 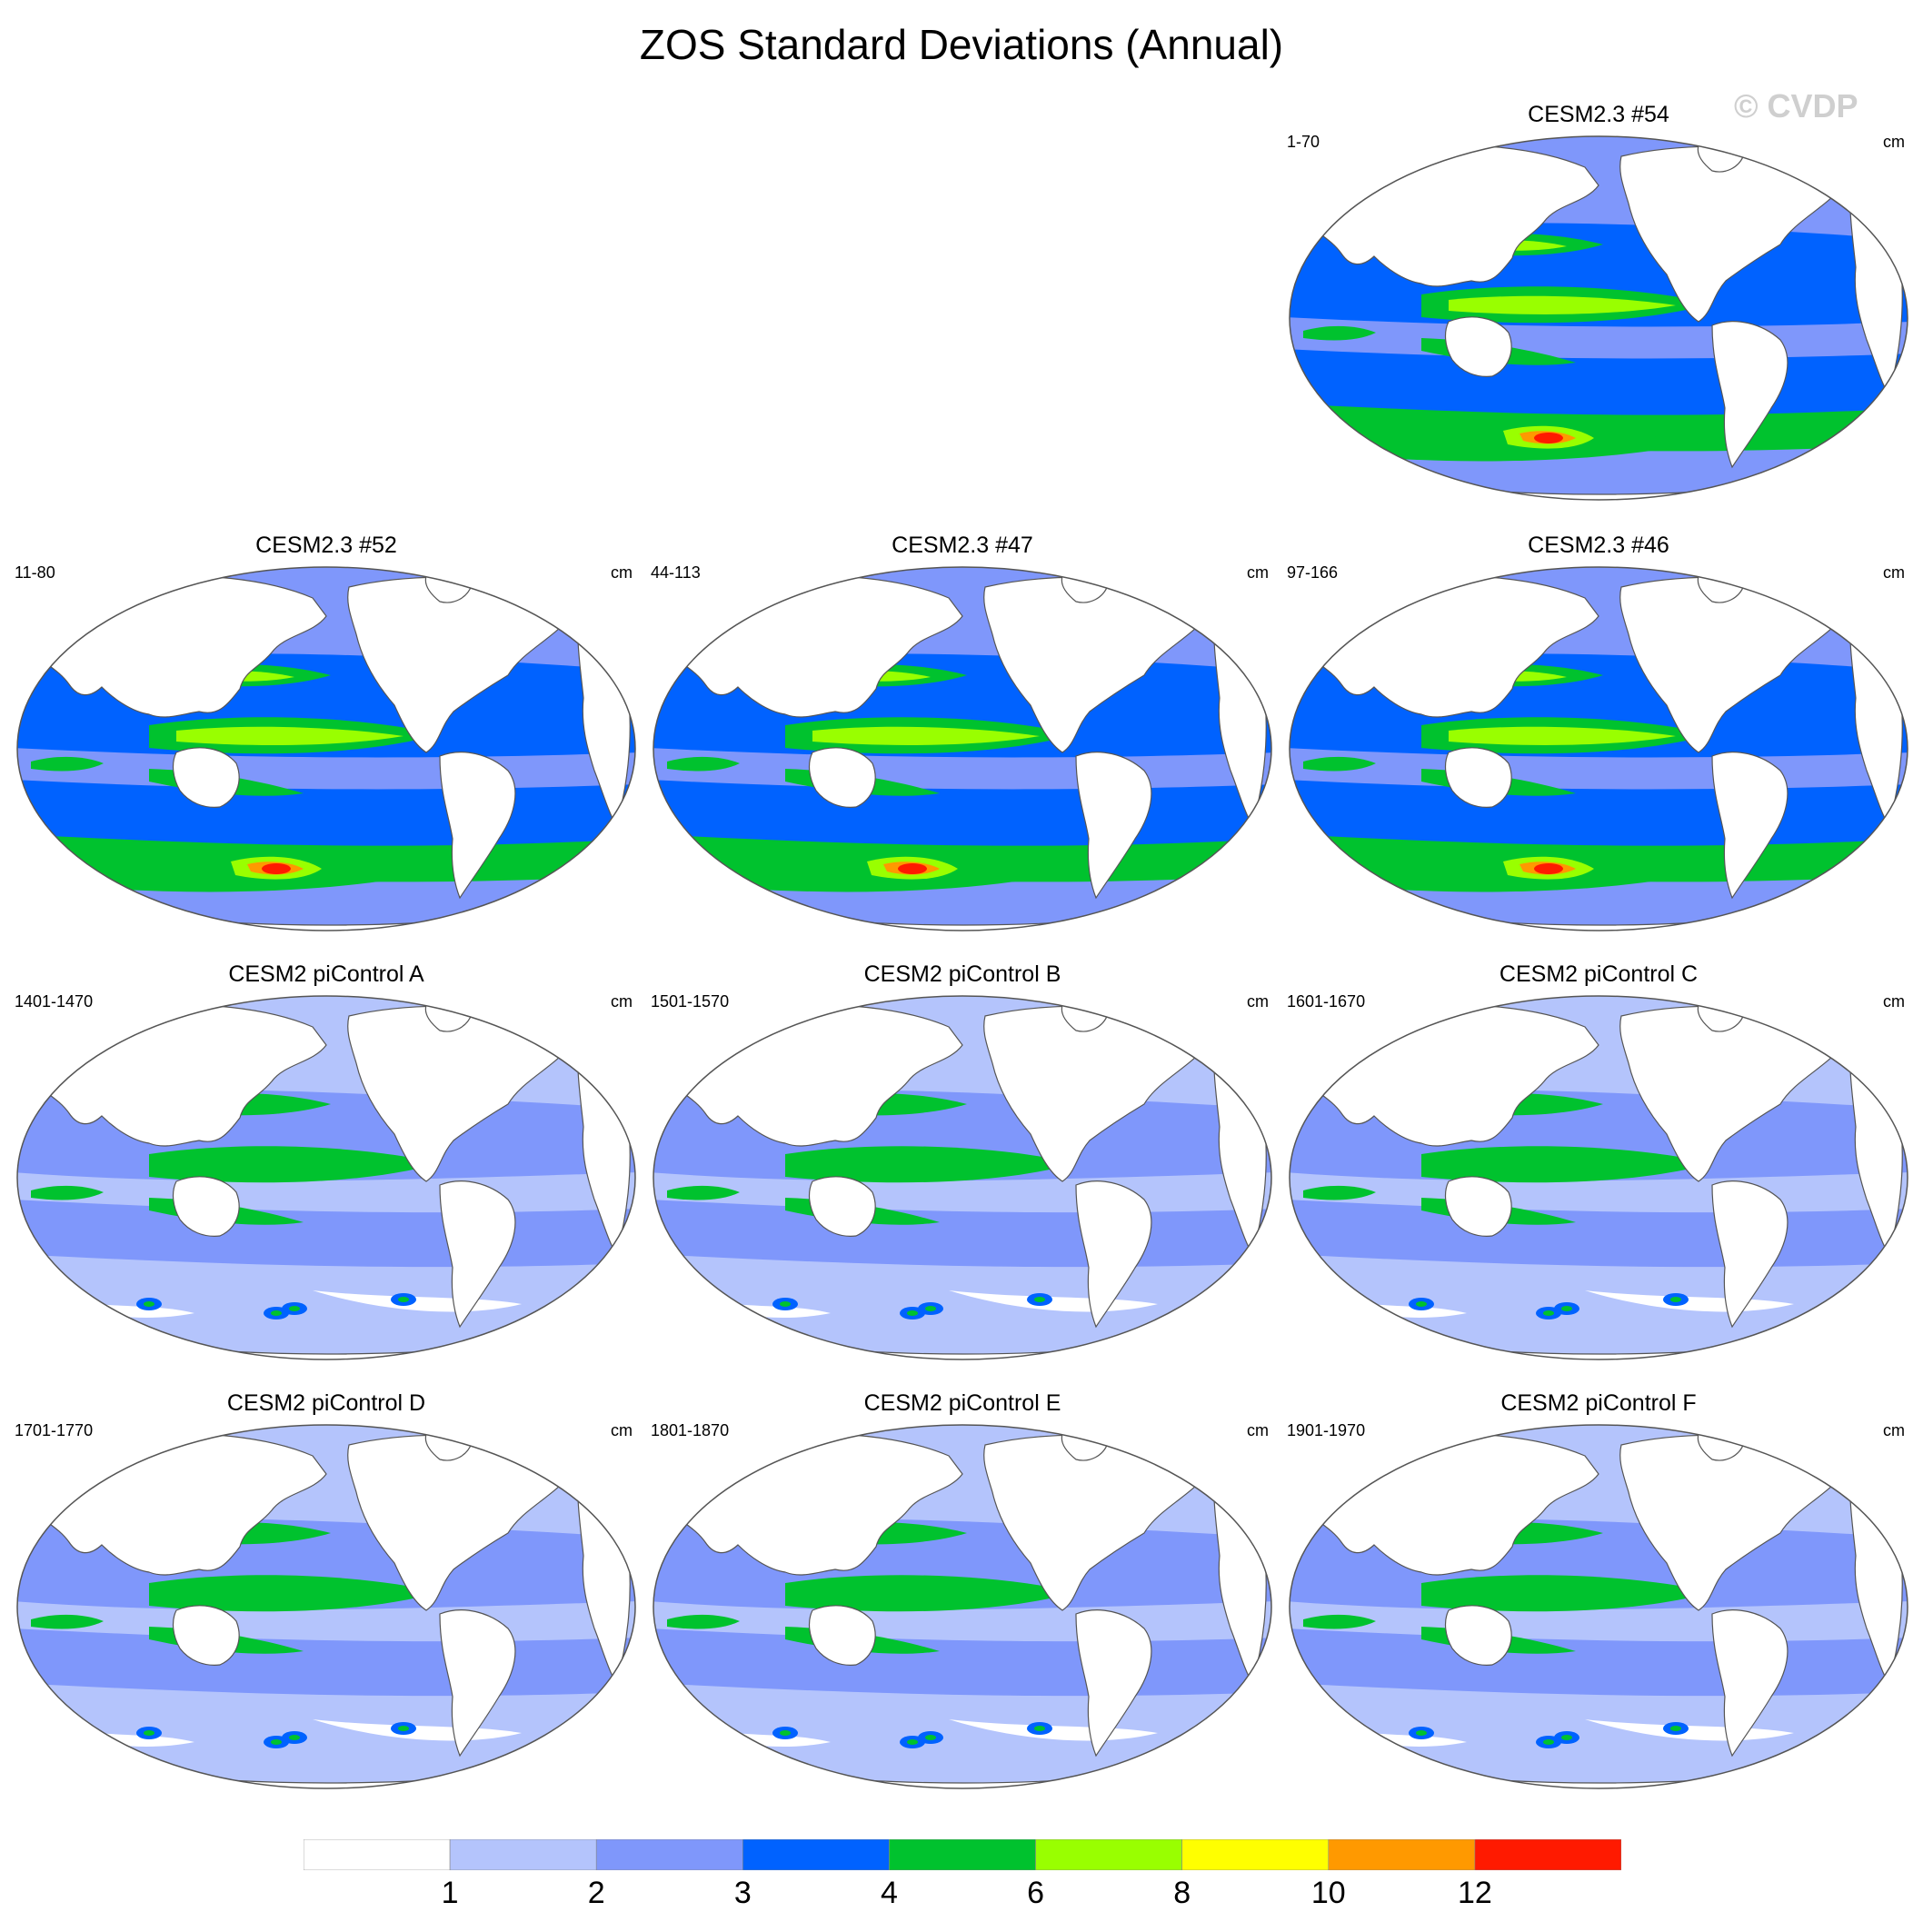 I want to click on panel-title: CESM2.3 #47, so click(x=962, y=545).